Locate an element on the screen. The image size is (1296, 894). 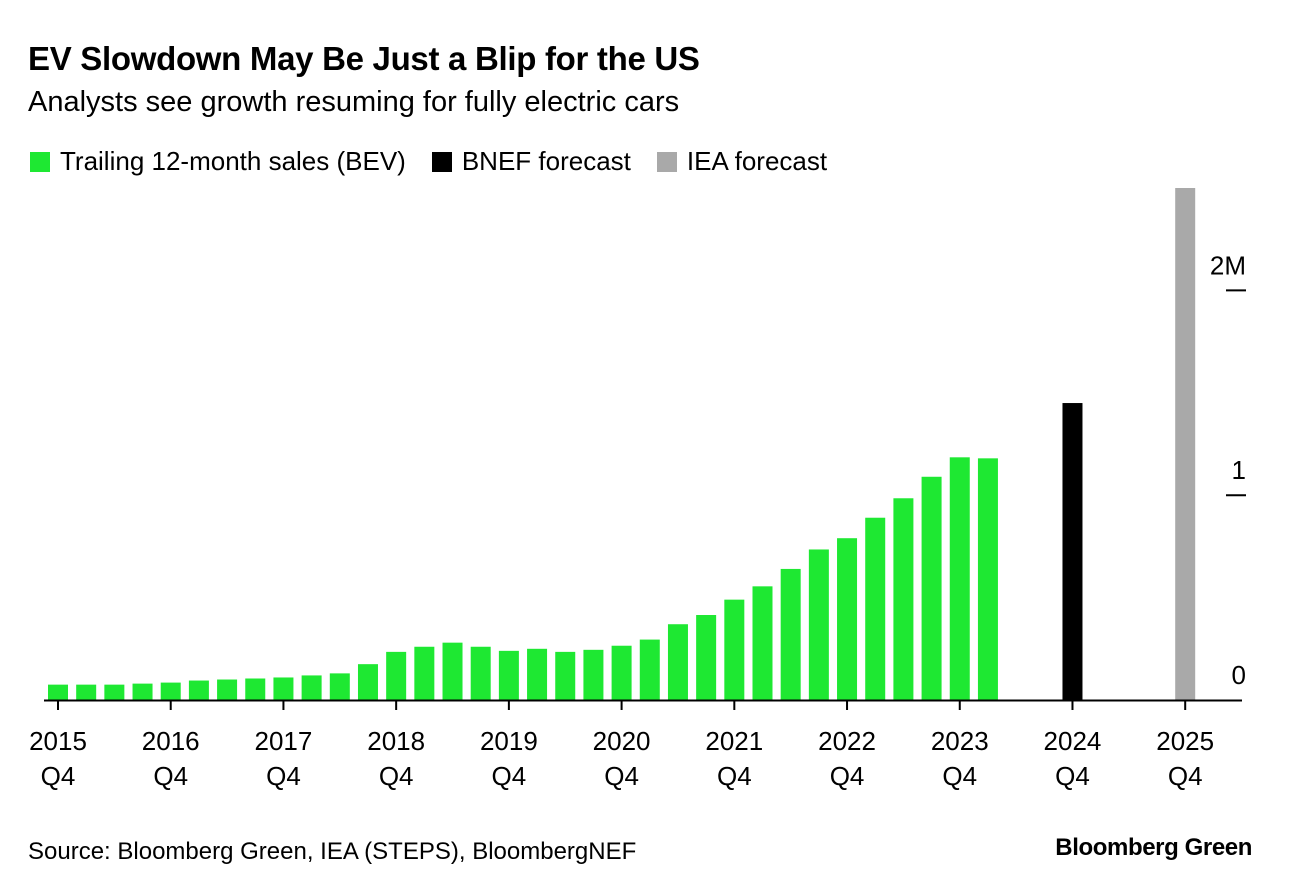
legend-item-bnef: BNEF forecast is located at coordinates (531, 161).